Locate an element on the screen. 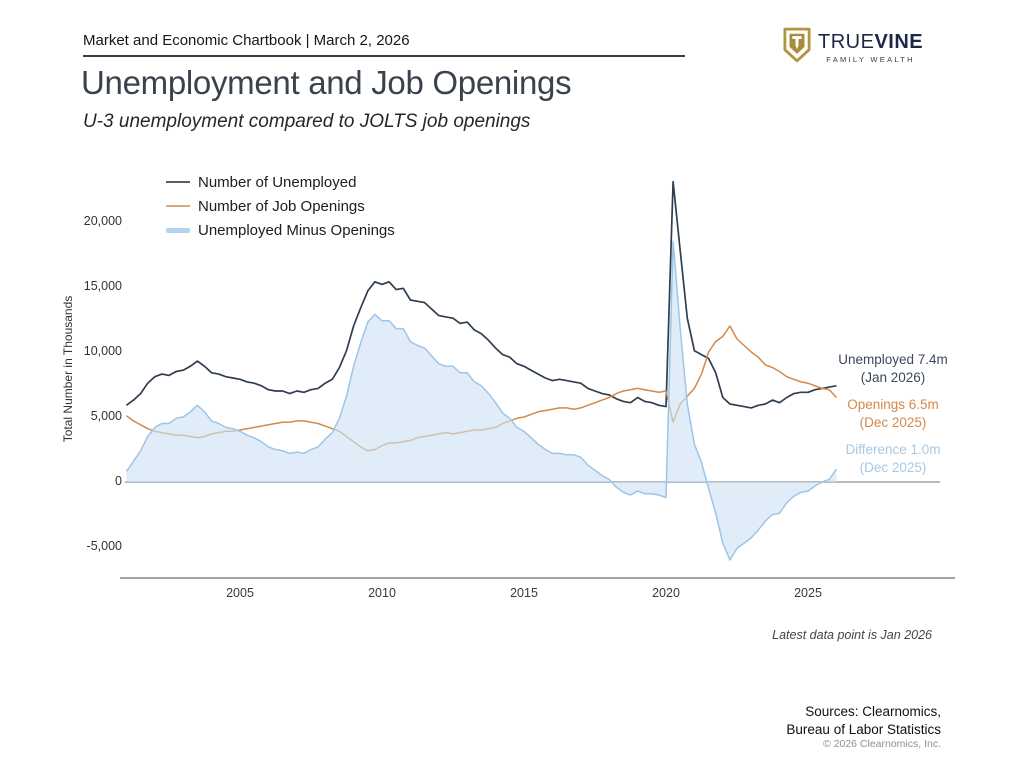 Image resolution: width=1024 pixels, height=768 pixels. legend-label: Number of Job Openings is located at coordinates (281, 206).